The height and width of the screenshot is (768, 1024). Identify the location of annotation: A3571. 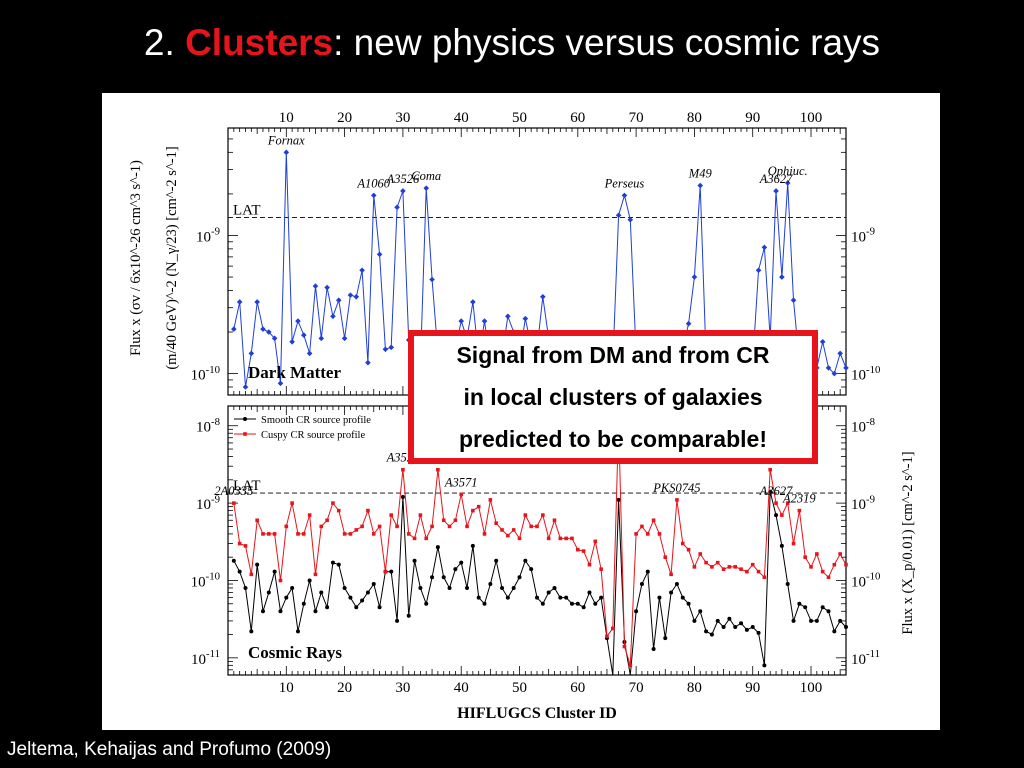
(461, 482).